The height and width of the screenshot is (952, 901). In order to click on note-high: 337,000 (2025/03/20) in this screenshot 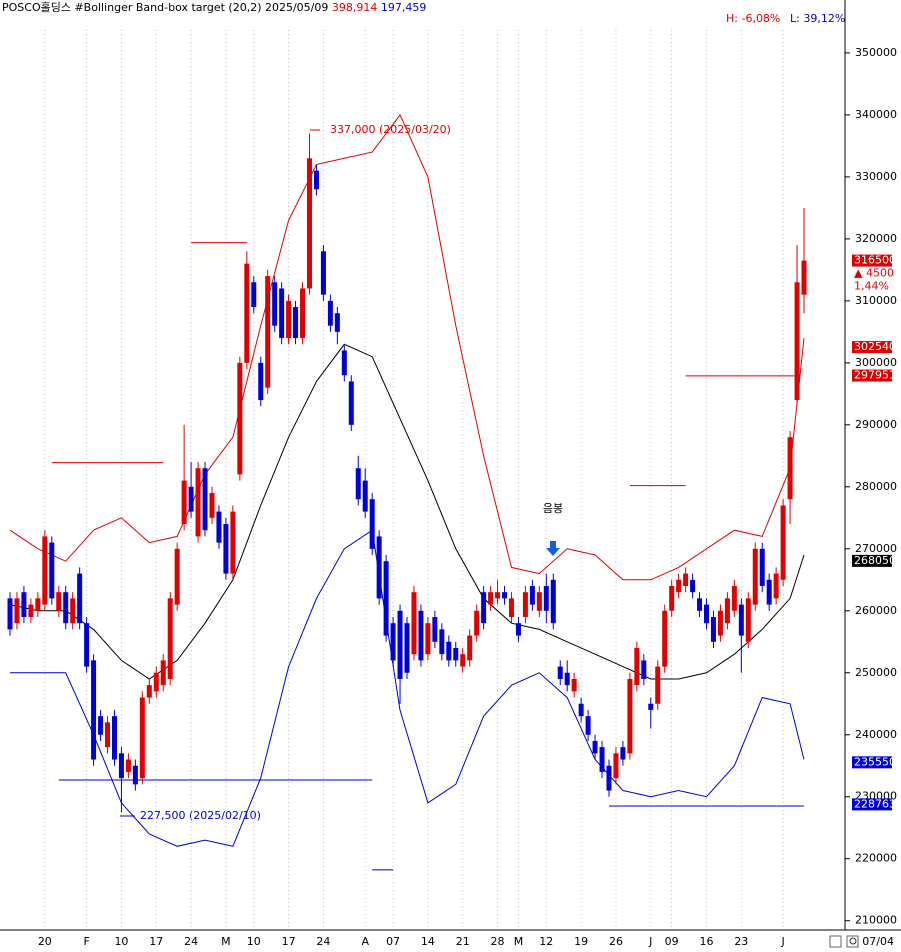, I will do `click(390, 129)`.